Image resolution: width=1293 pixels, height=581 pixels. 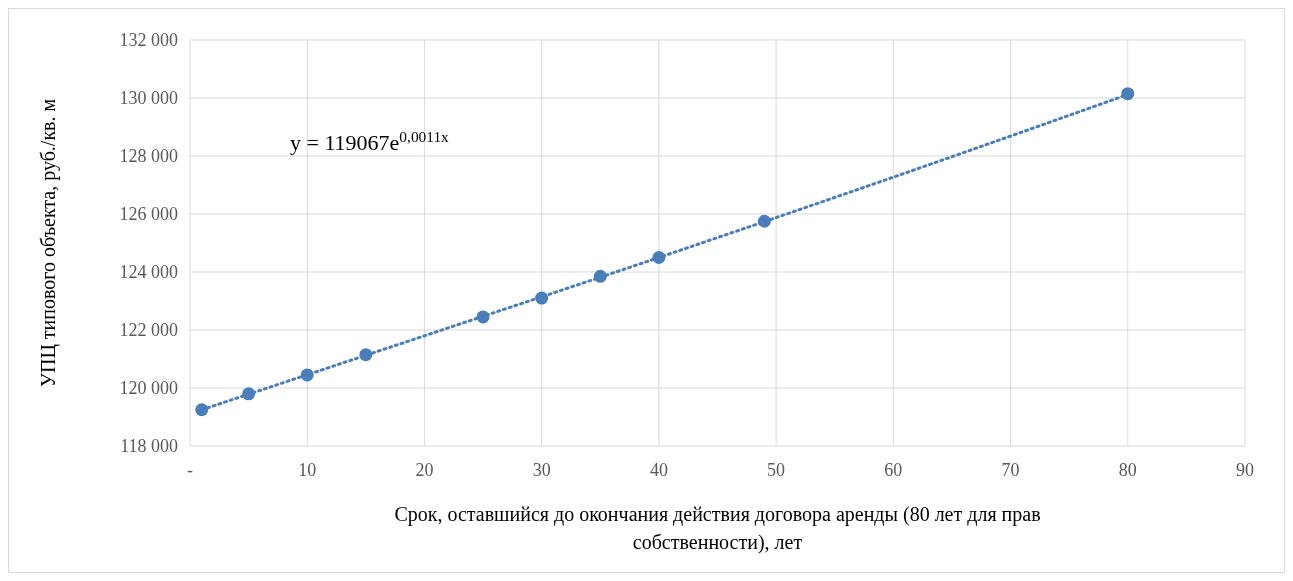 I want to click on x-tick-label: 60, so click(x=893, y=470).